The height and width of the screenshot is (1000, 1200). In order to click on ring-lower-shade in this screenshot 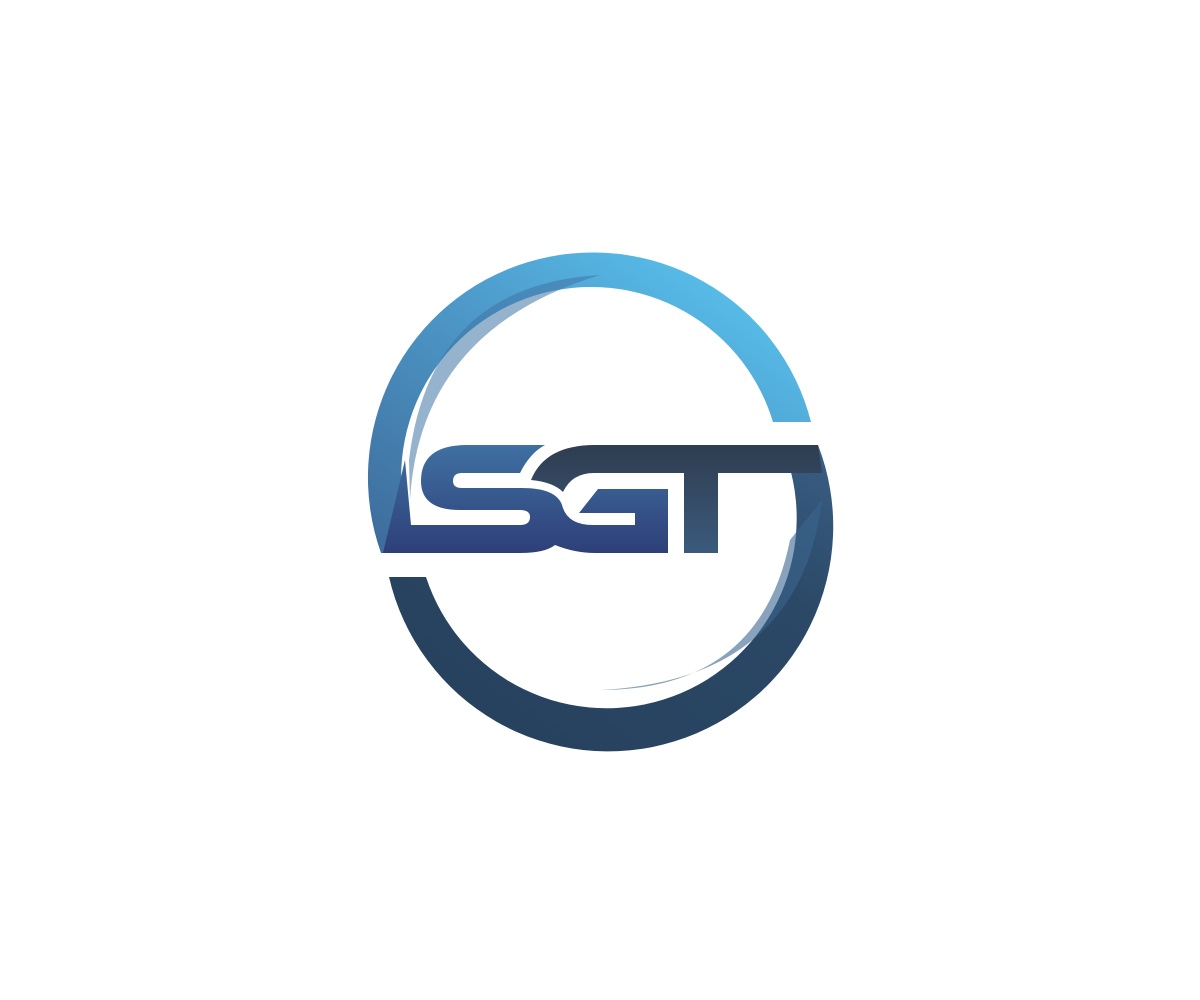, I will do `click(711, 595)`.